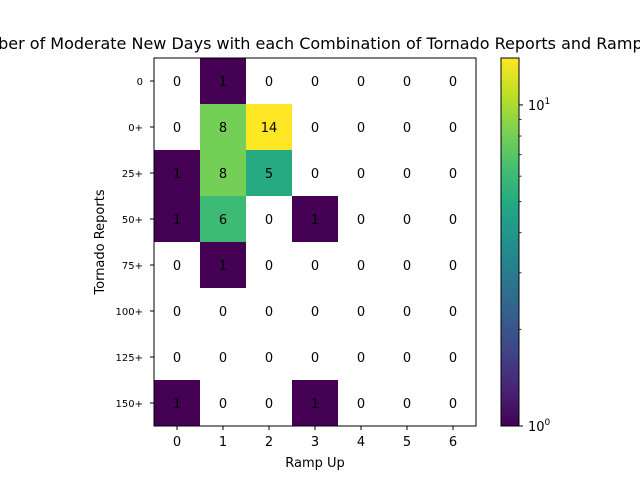 The width and height of the screenshot is (640, 480). I want to click on colorbar-frame, so click(510, 242).